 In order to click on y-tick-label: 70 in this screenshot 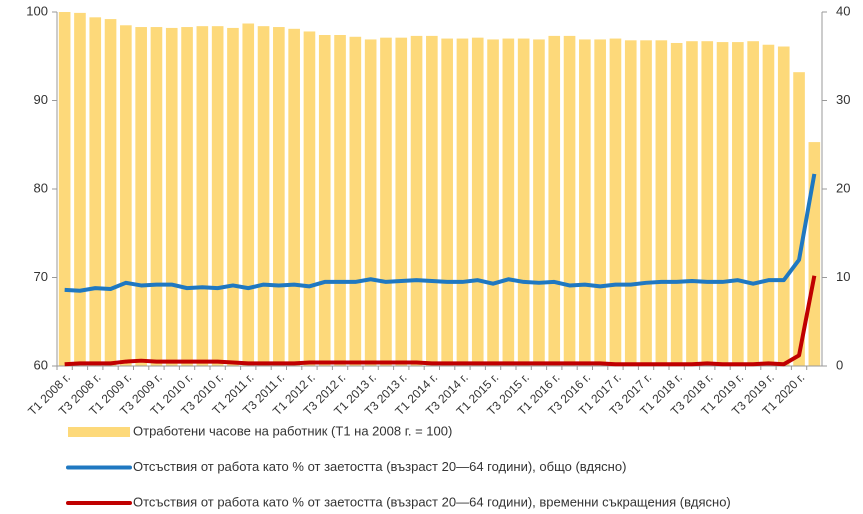, I will do `click(41, 276)`.